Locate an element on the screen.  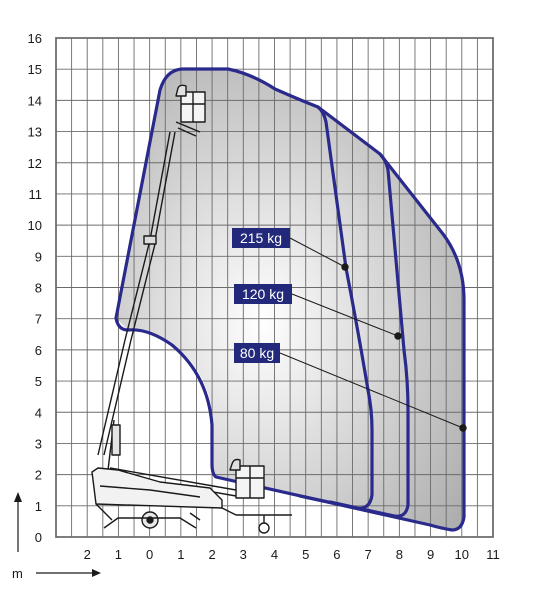
y-tick-label: 8 is located at coordinates (38, 288).